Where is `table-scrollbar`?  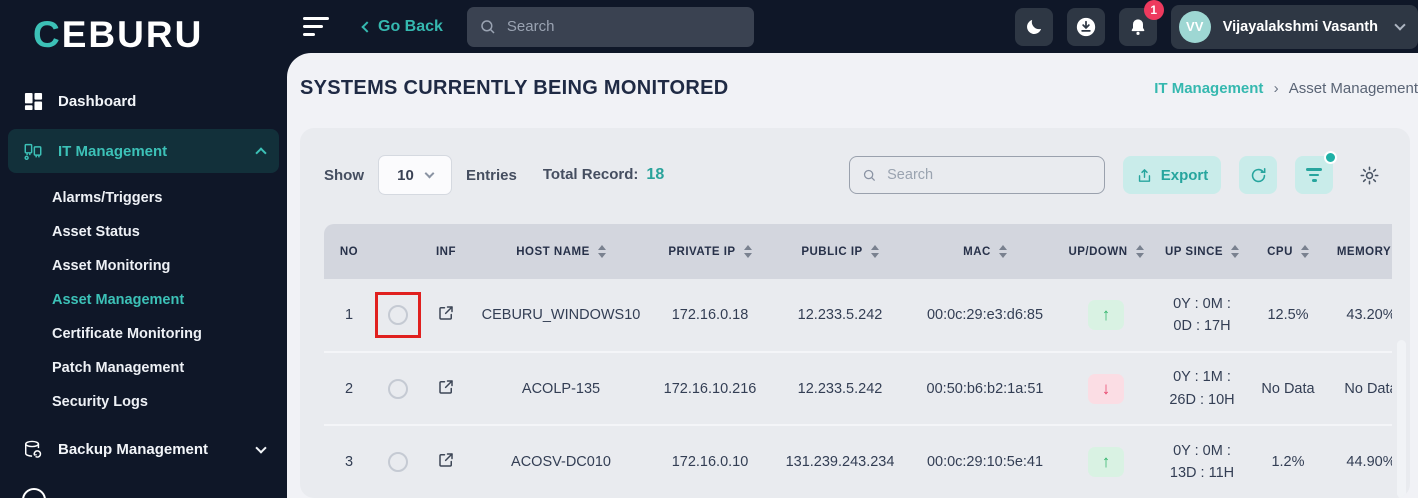 table-scrollbar is located at coordinates (1401, 419).